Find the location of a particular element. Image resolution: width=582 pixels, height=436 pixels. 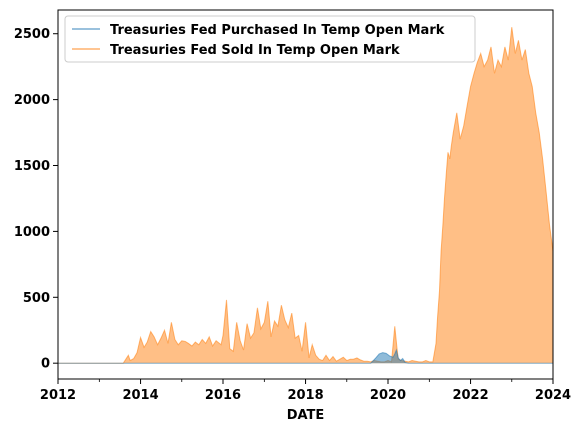

x-axis: 2012 2014 2016 2018 2020 2022 2024 is located at coordinates (305, 391).